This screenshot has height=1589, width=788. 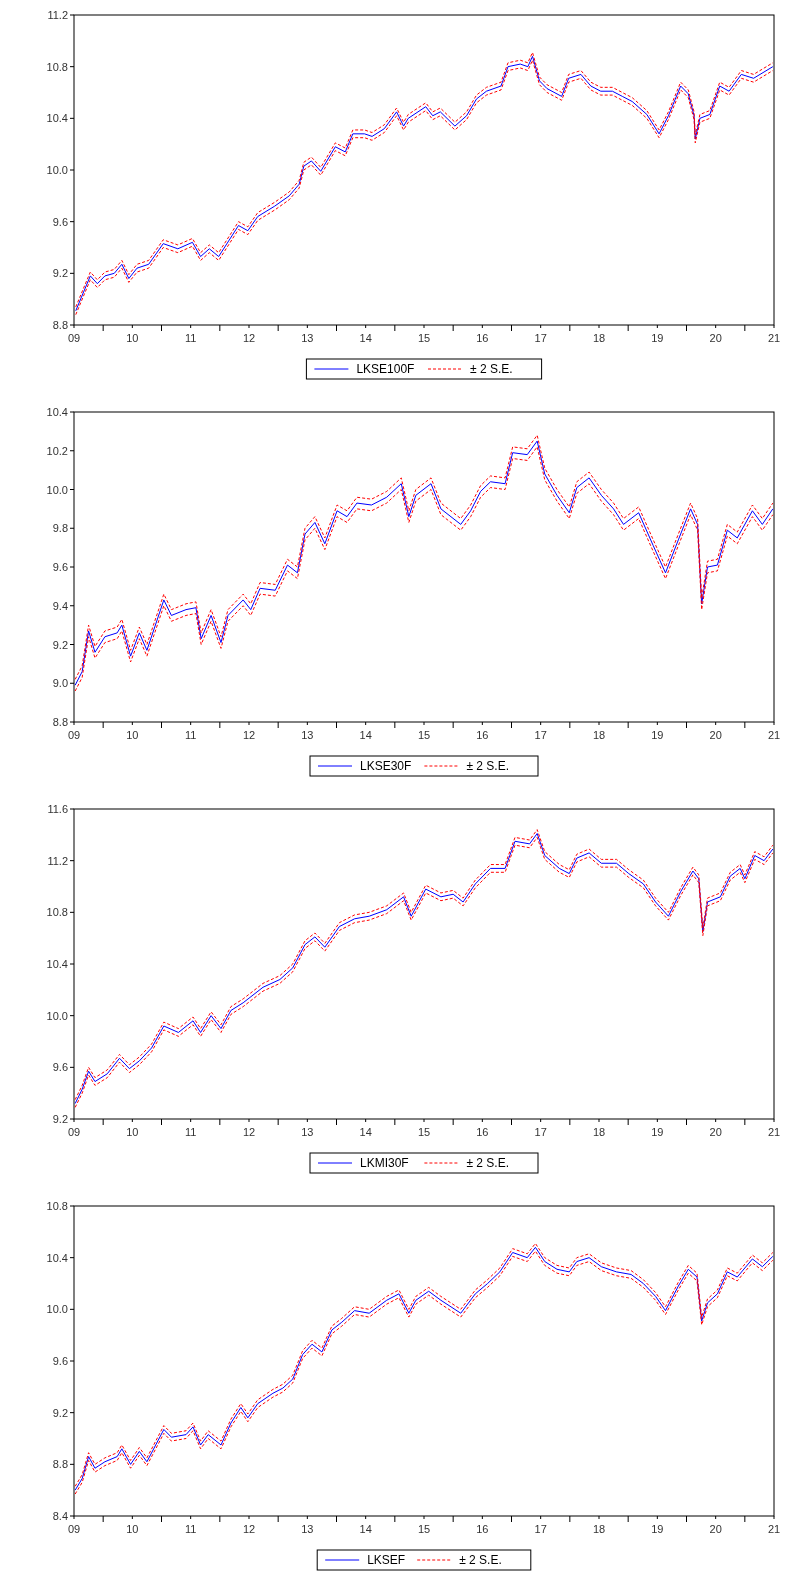 I want to click on legend-label: LKSE30F, so click(x=386, y=766).